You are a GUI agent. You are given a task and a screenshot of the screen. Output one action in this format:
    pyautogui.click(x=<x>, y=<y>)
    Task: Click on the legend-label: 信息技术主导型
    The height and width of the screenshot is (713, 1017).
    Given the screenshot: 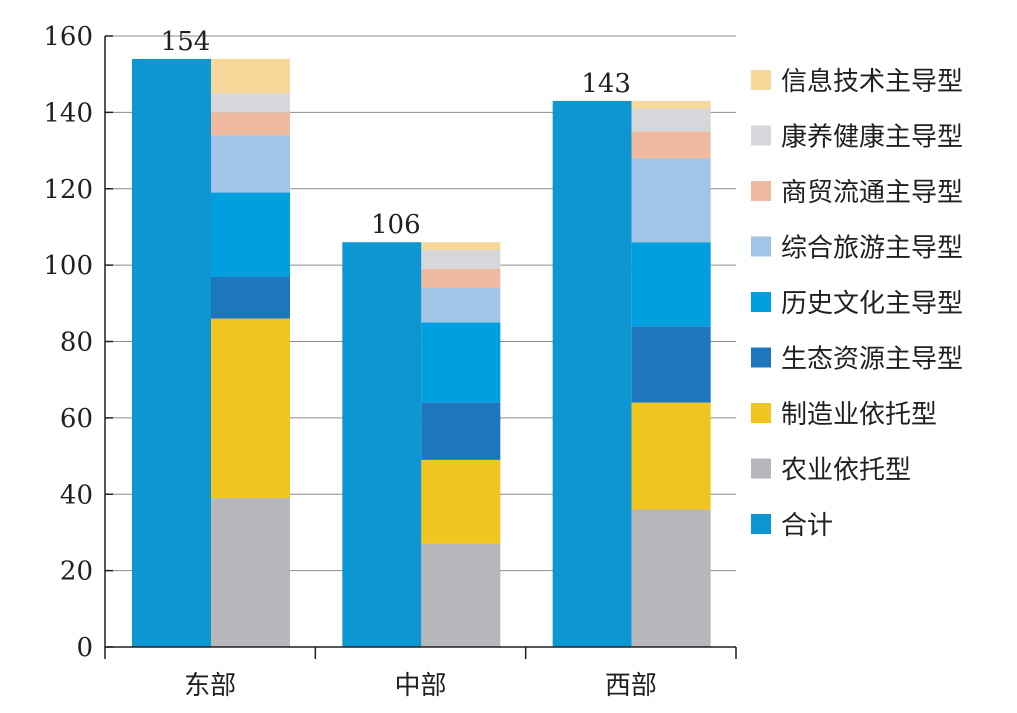 What is the action you would take?
    pyautogui.click(x=872, y=82)
    